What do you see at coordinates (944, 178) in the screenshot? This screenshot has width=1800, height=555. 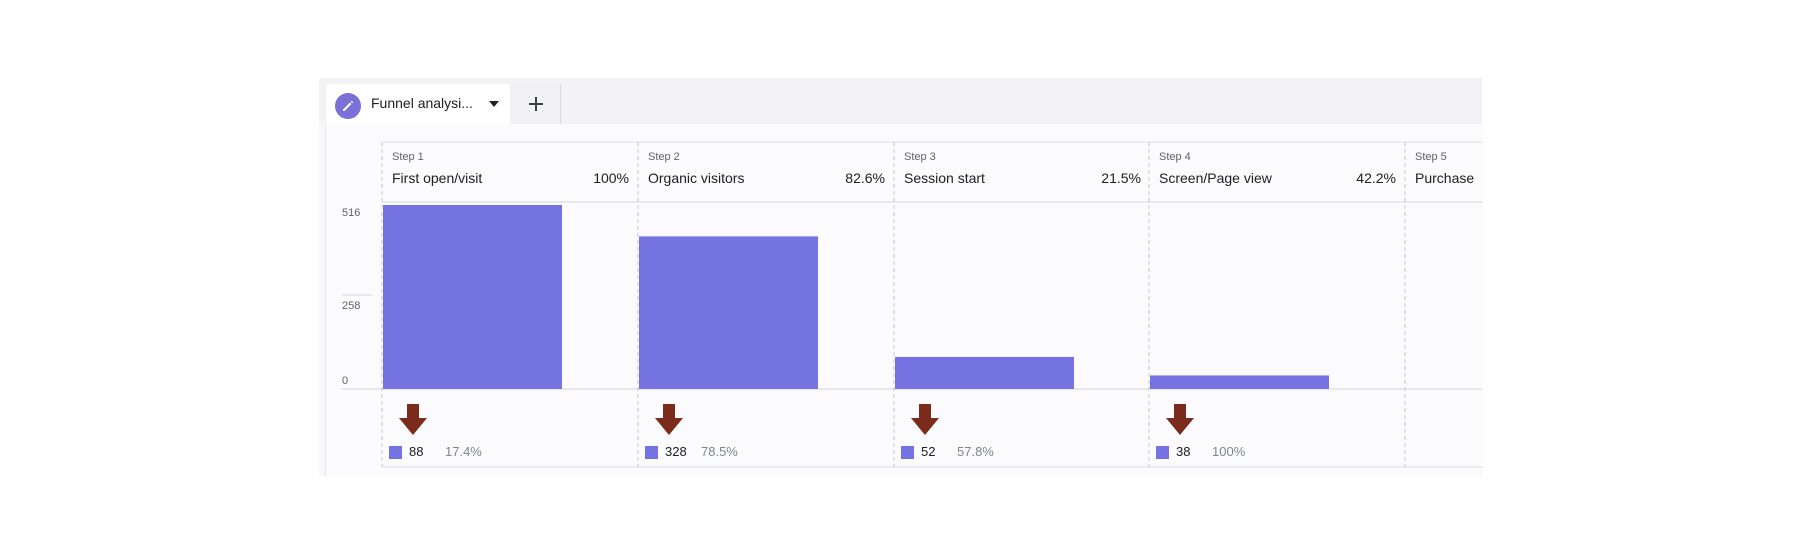 I see `step-name: Session start` at bounding box center [944, 178].